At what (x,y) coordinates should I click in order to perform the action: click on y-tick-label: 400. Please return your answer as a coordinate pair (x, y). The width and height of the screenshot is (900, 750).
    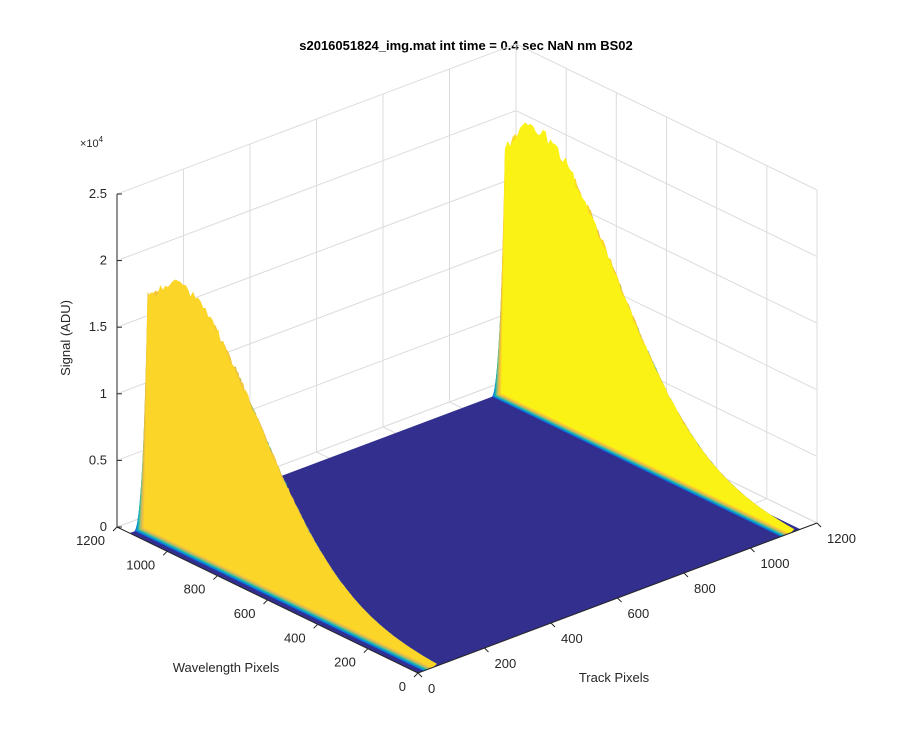
    Looking at the image, I should click on (295, 637).